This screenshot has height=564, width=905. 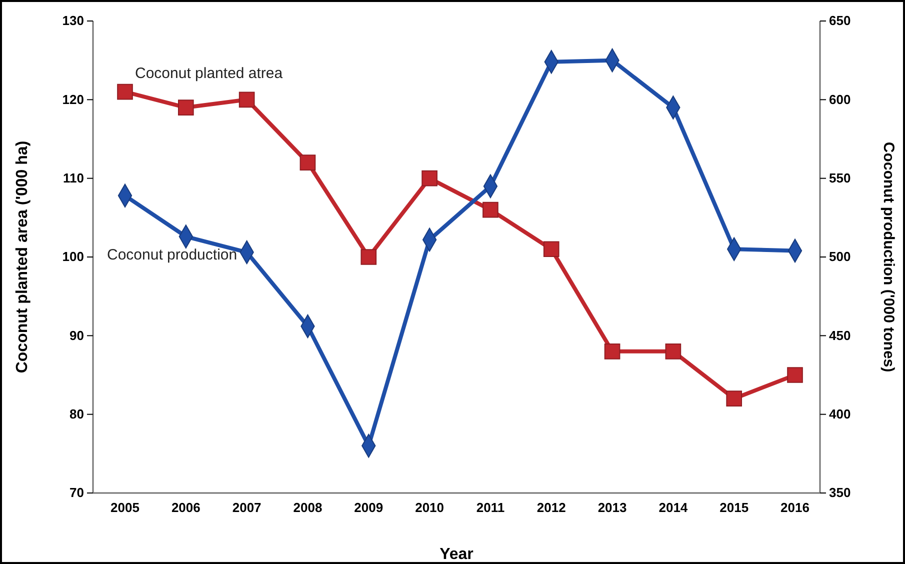 I want to click on y2-tick-label: 500, so click(x=840, y=256).